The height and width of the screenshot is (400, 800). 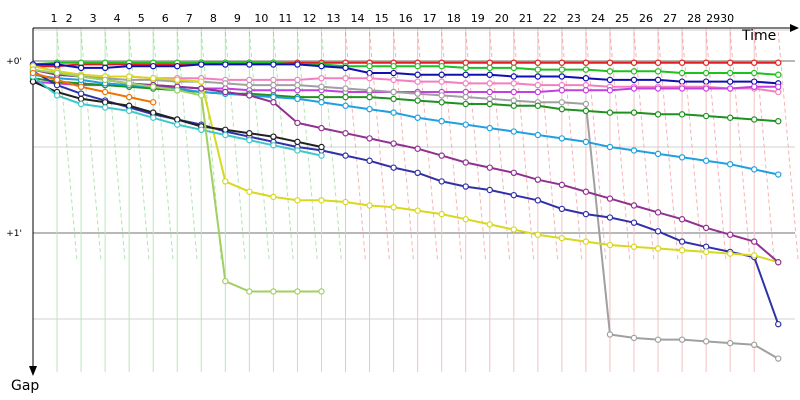 What do you see at coordinates (14, 234) in the screenshot?
I see `y-tick-label: +1'` at bounding box center [14, 234].